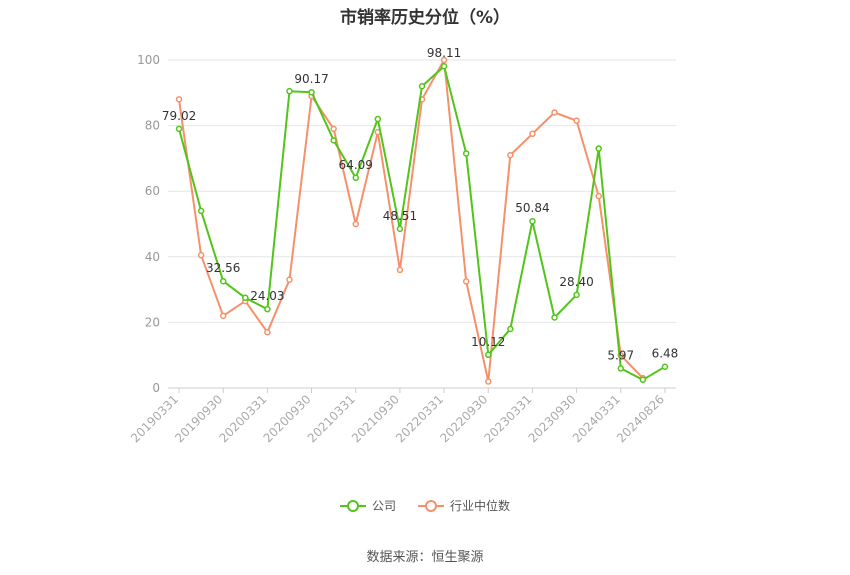 This screenshot has width=850, height=575. I want to click on y-tick-label: 0, so click(156, 388).